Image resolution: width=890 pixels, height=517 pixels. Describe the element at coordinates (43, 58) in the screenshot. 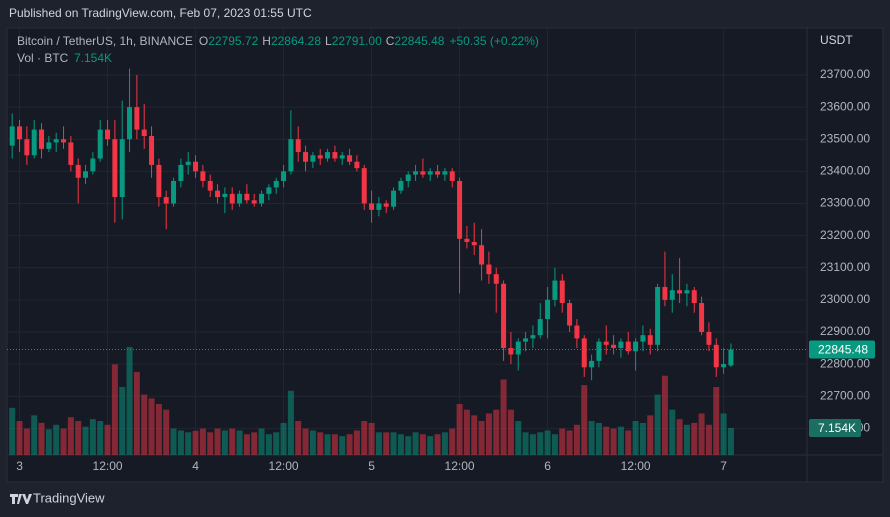

I see `volume-title: Vol · BTC` at that location.